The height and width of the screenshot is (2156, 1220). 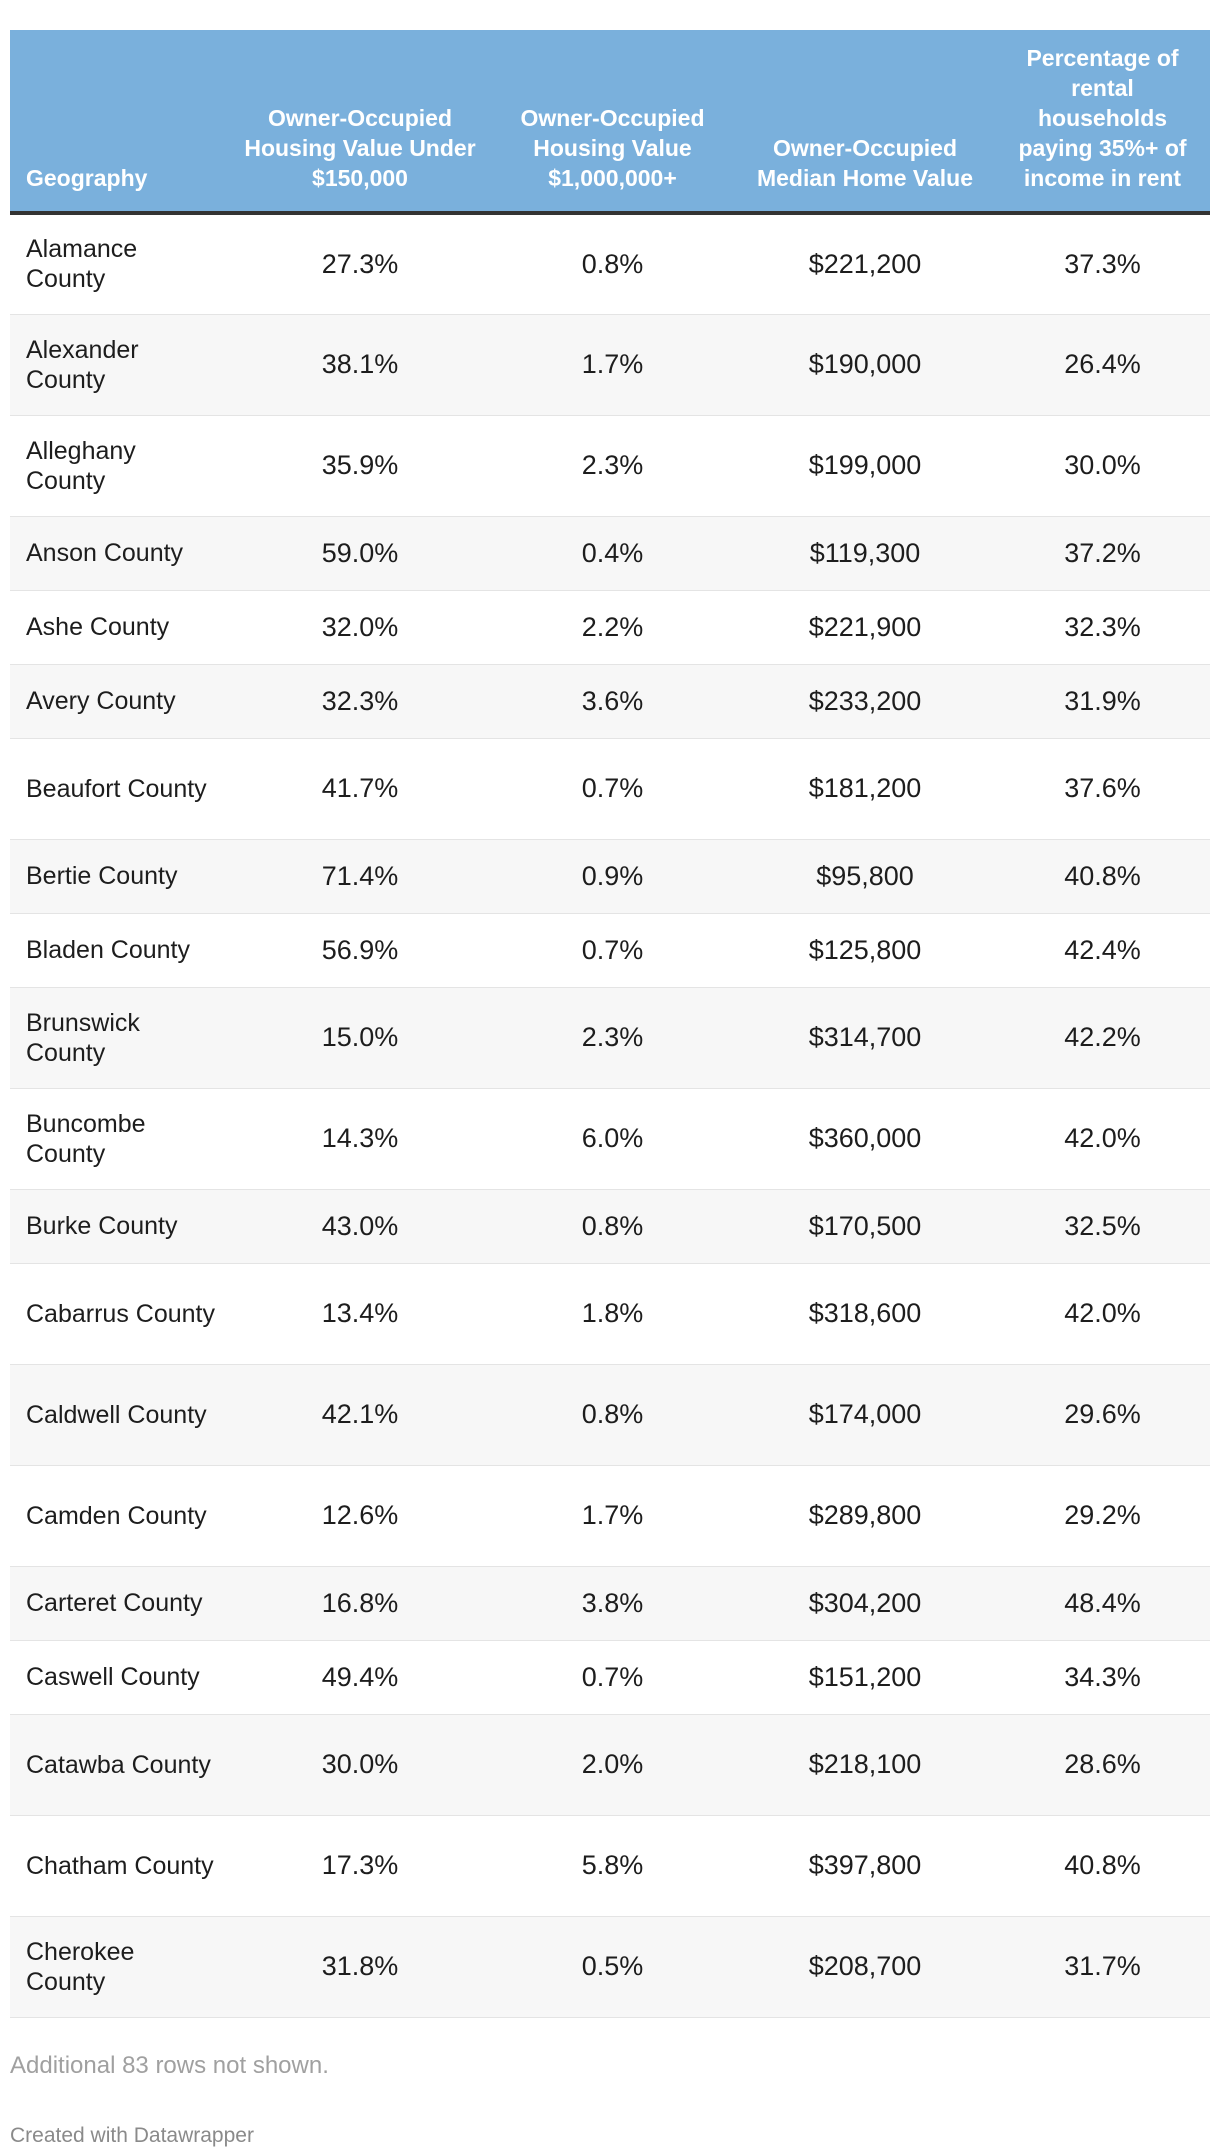 What do you see at coordinates (1102, 1139) in the screenshot?
I see `cell-rent-burden: 42.0%` at bounding box center [1102, 1139].